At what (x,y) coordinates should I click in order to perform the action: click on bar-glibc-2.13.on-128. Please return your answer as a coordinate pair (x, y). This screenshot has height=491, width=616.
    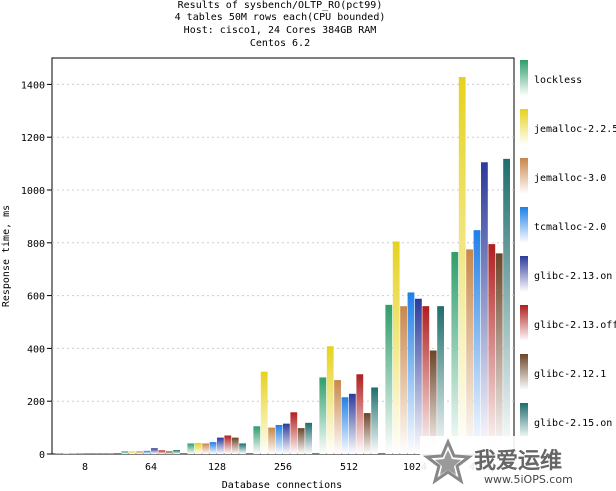
    Looking at the image, I should click on (220, 445).